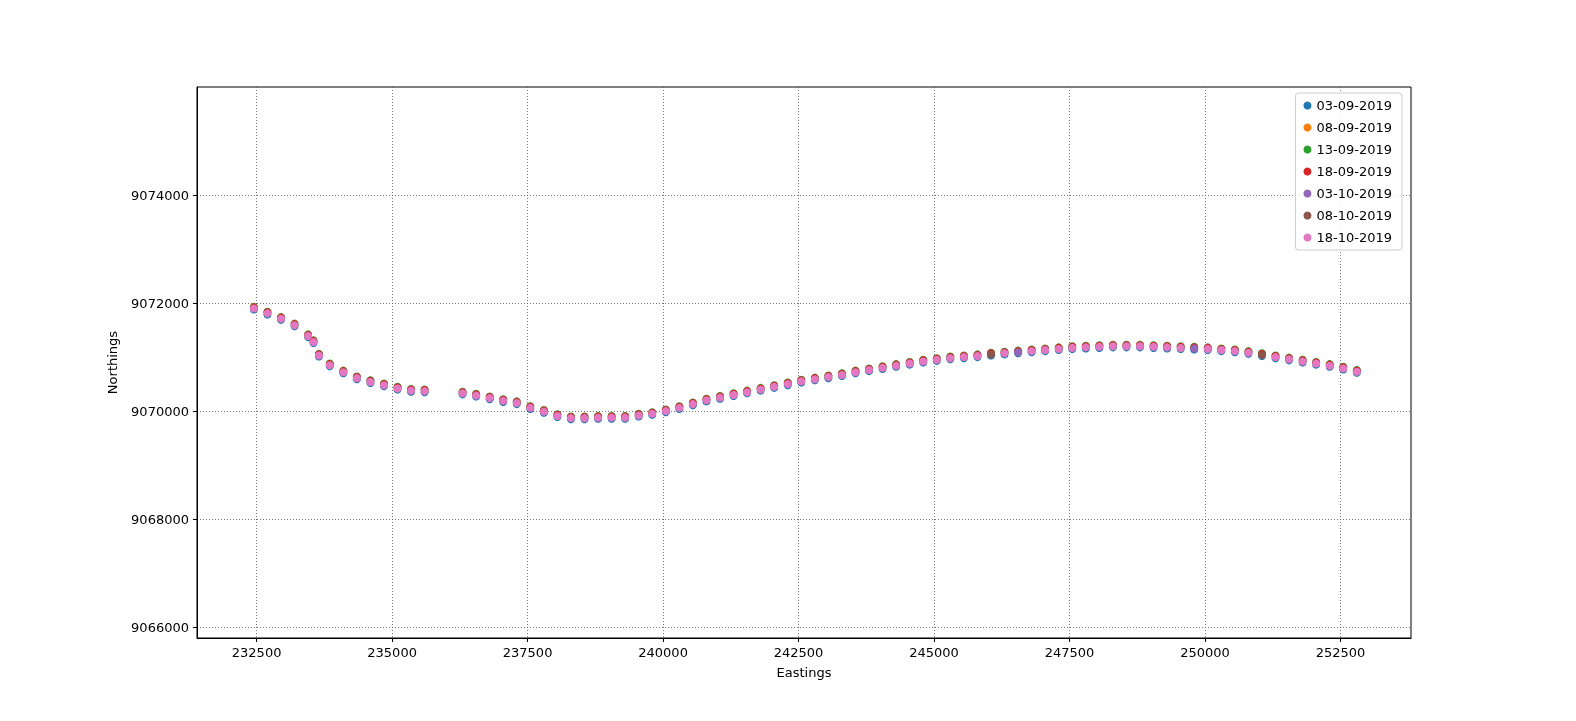 This screenshot has width=1576, height=721. Describe the element at coordinates (527, 652) in the screenshot. I see `x-tick-label: 237500` at that location.